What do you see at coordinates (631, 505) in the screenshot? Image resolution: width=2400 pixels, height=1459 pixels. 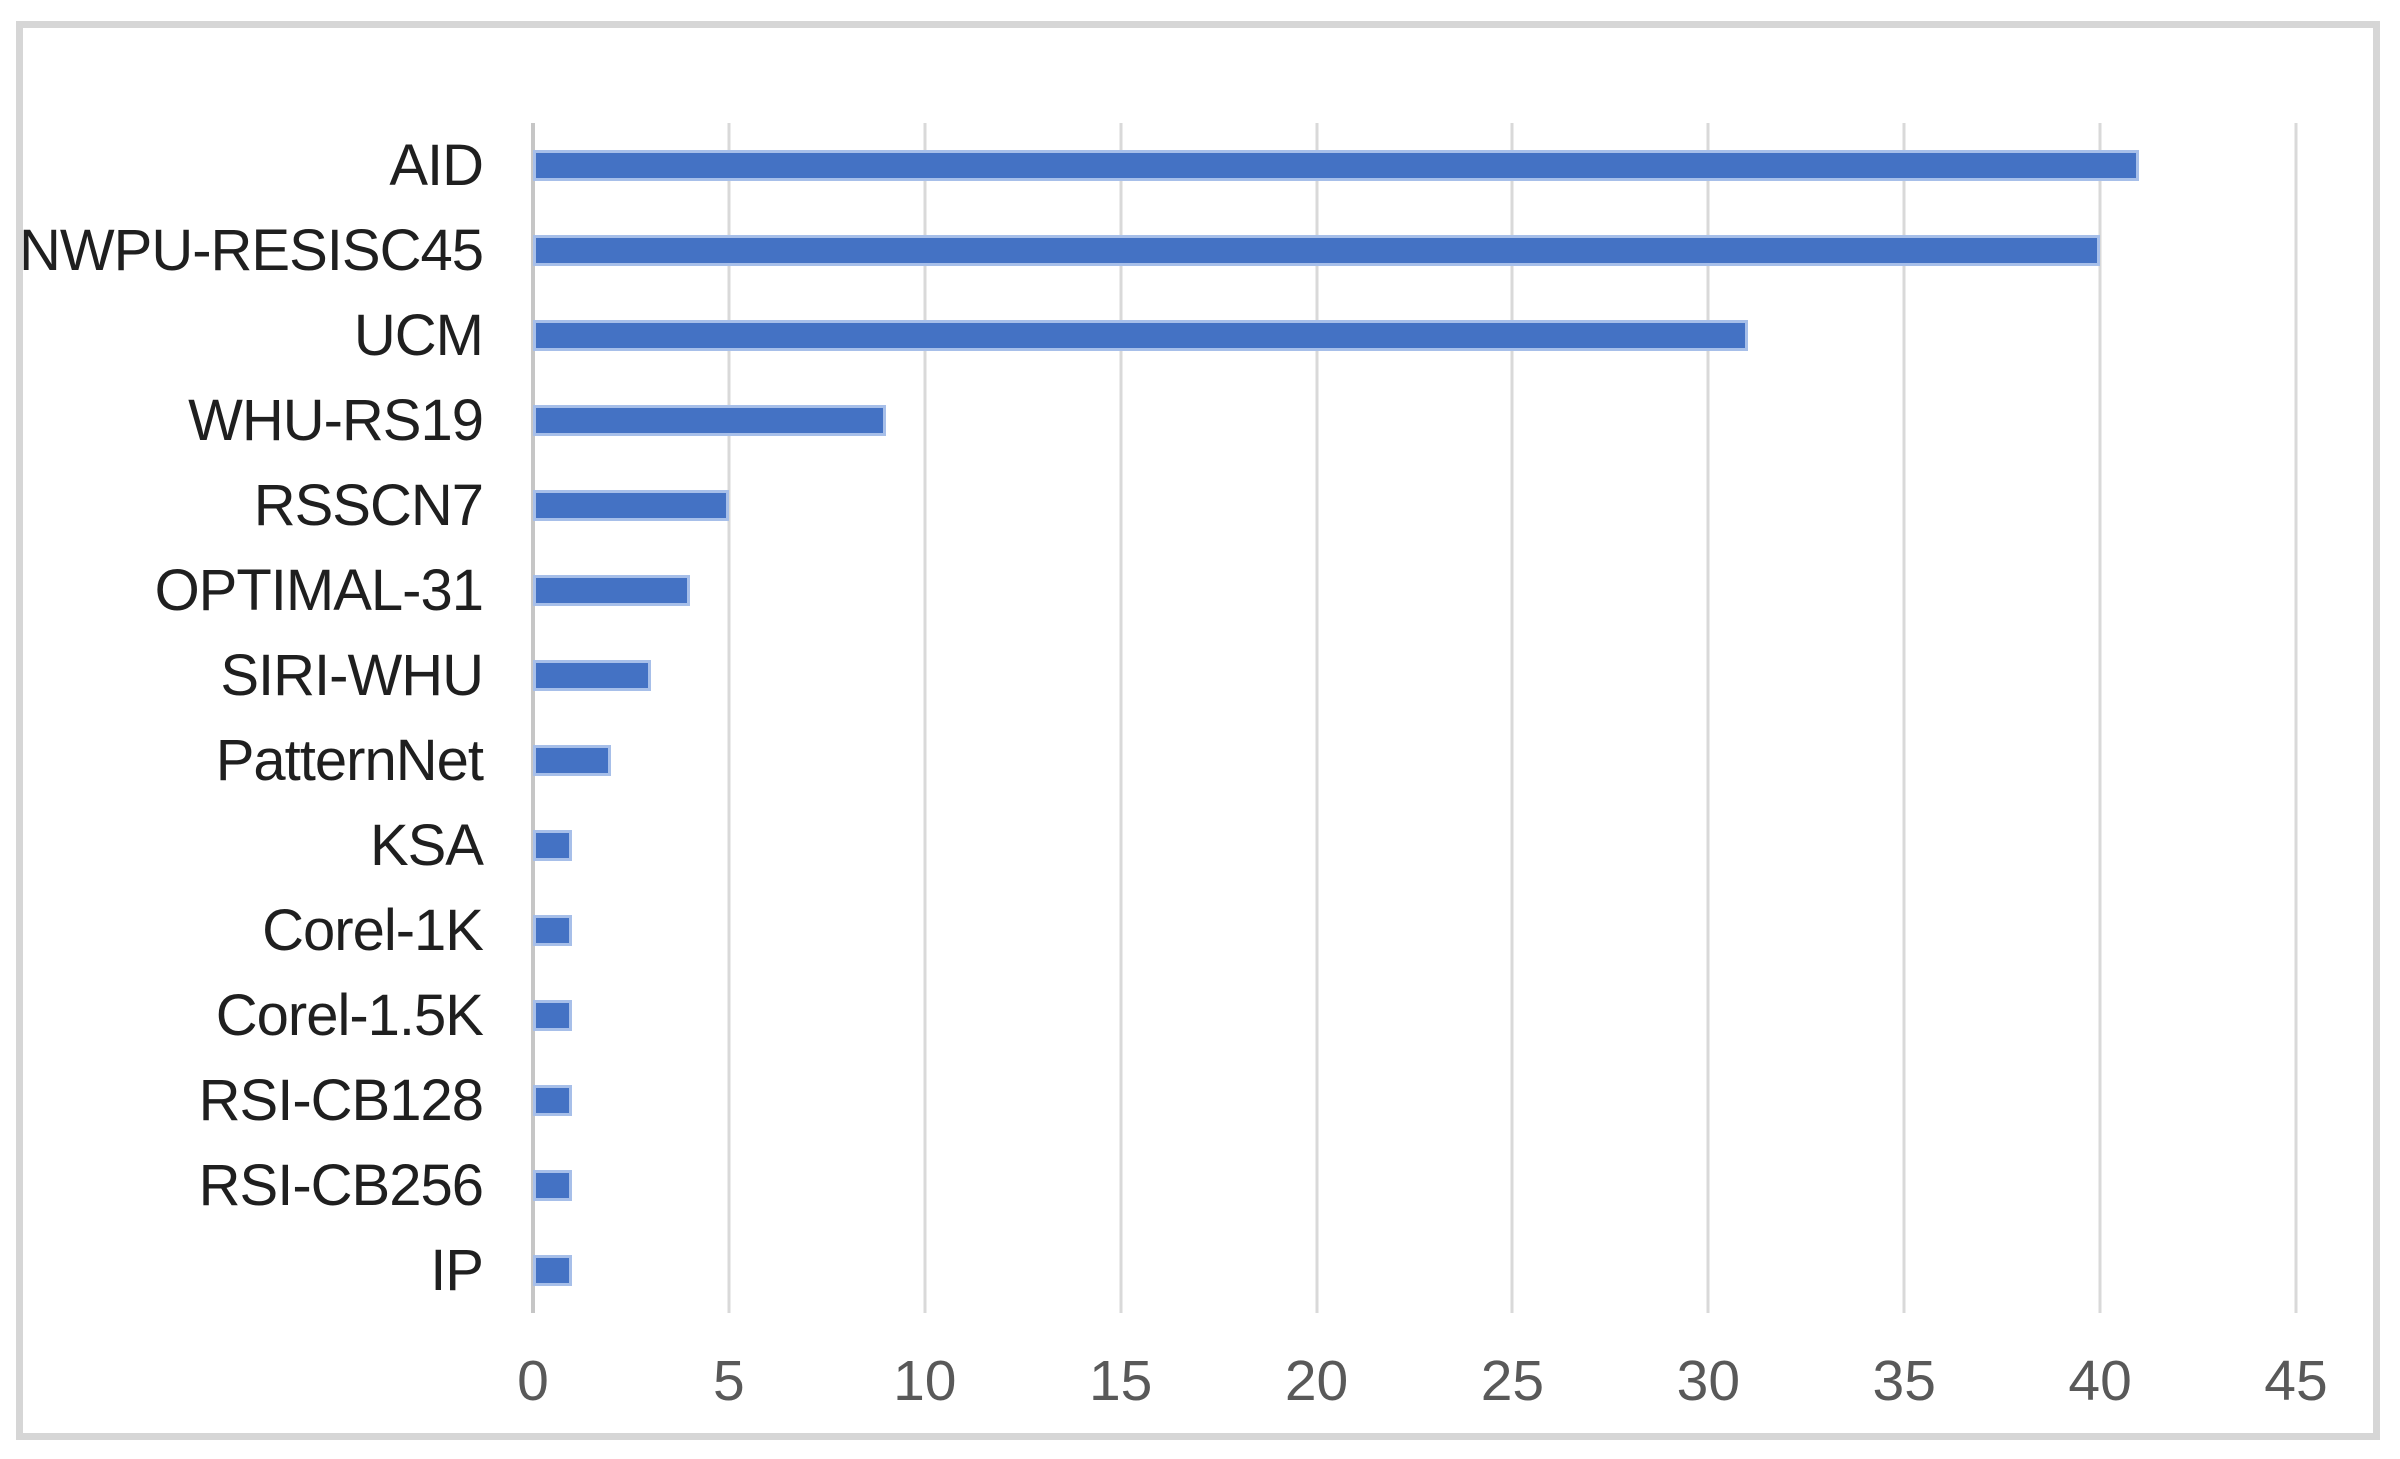 I see `bar-RSSCN7` at bounding box center [631, 505].